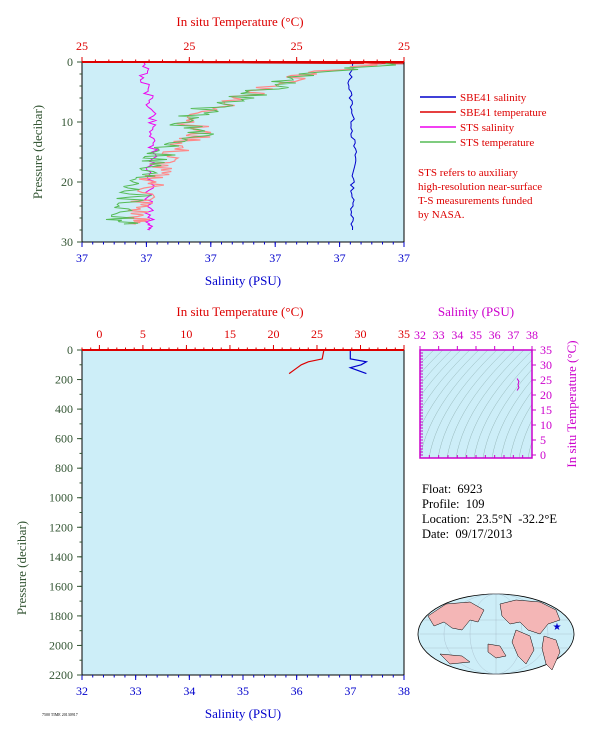 The width and height of the screenshot is (601, 736). I want to click on bottom-sal-tick-label: 32, so click(82, 691).